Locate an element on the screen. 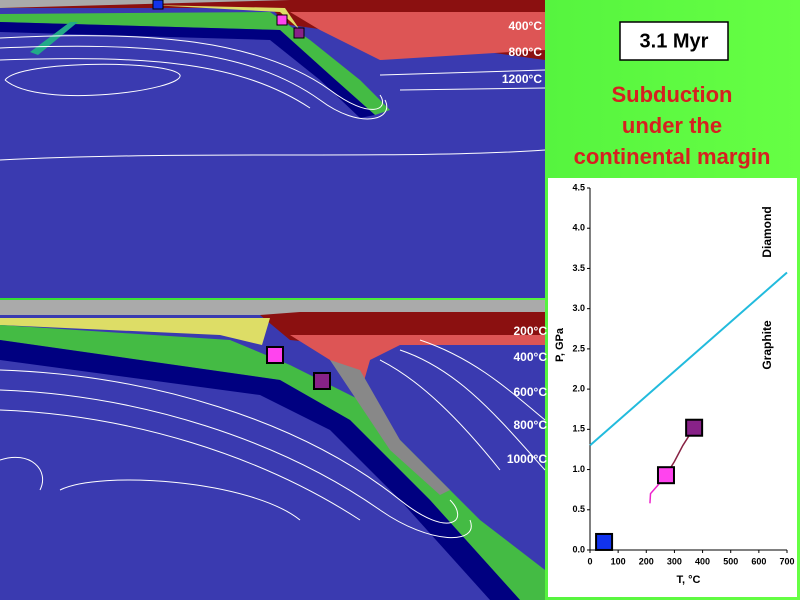  isotherm-label: 1200°C is located at coordinates (522, 79).